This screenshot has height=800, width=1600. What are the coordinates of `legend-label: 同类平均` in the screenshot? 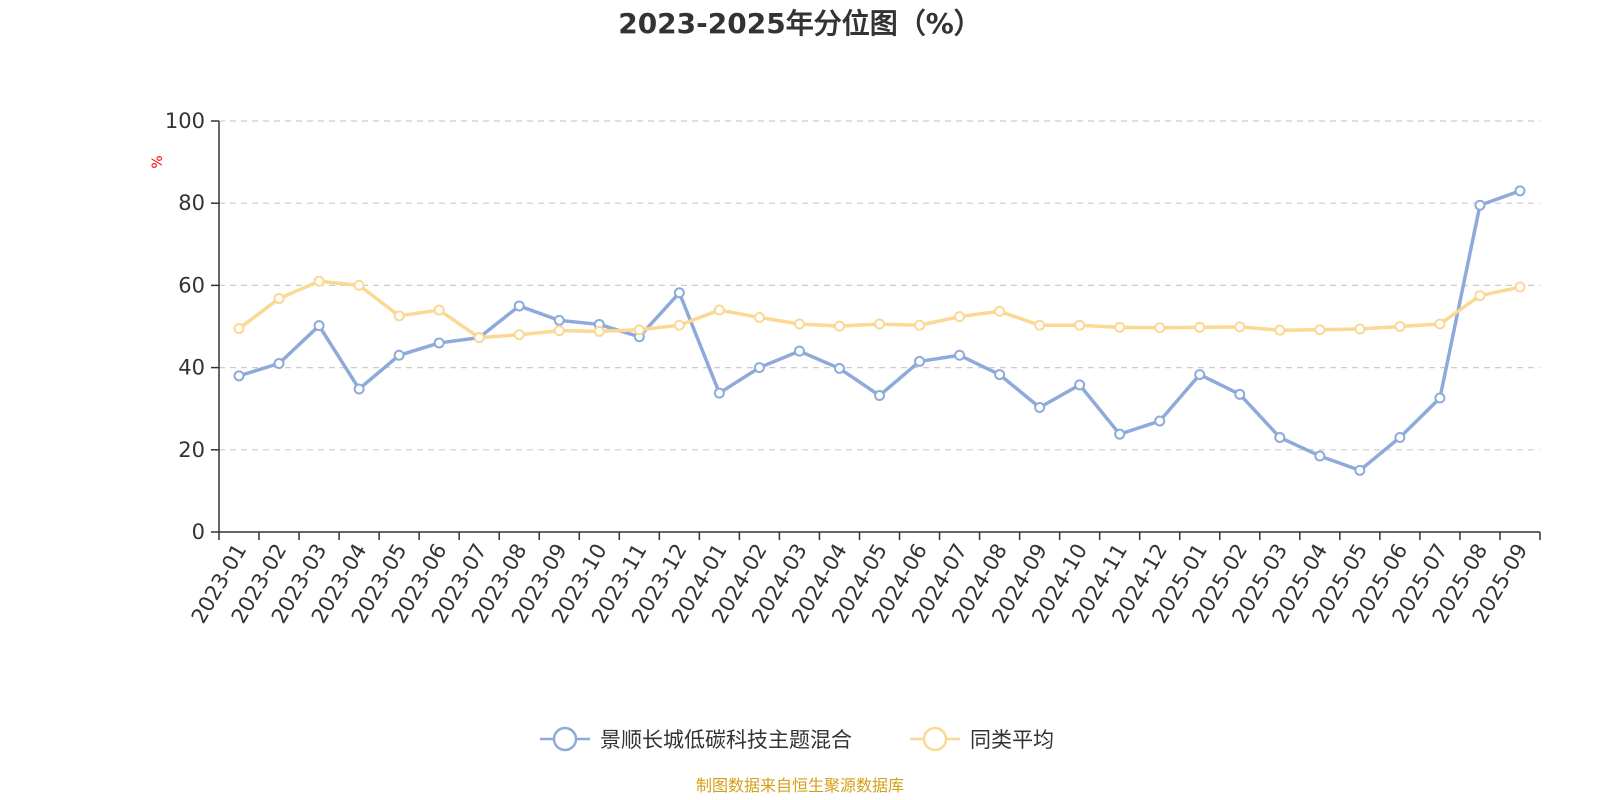 It's located at (1012, 740).